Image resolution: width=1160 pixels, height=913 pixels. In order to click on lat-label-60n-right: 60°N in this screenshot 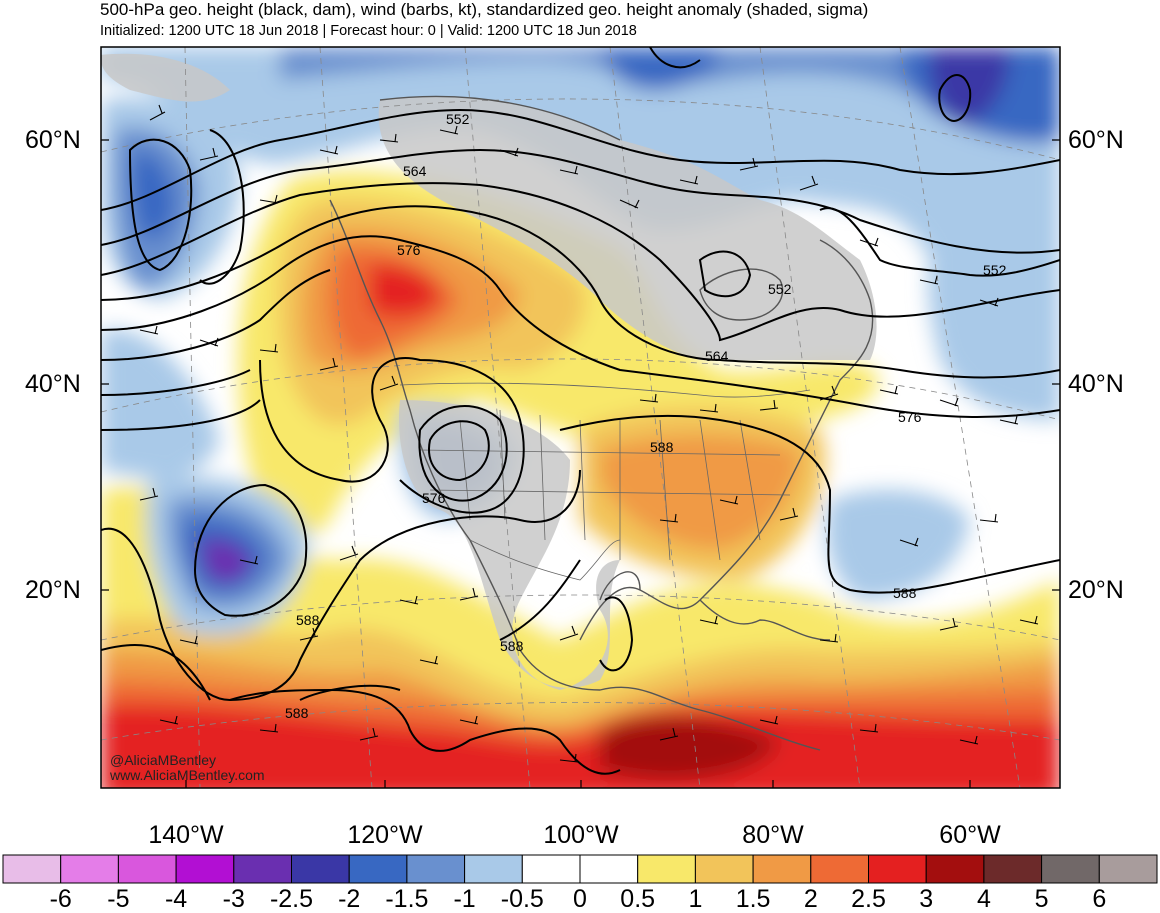, I will do `click(1096, 140)`.